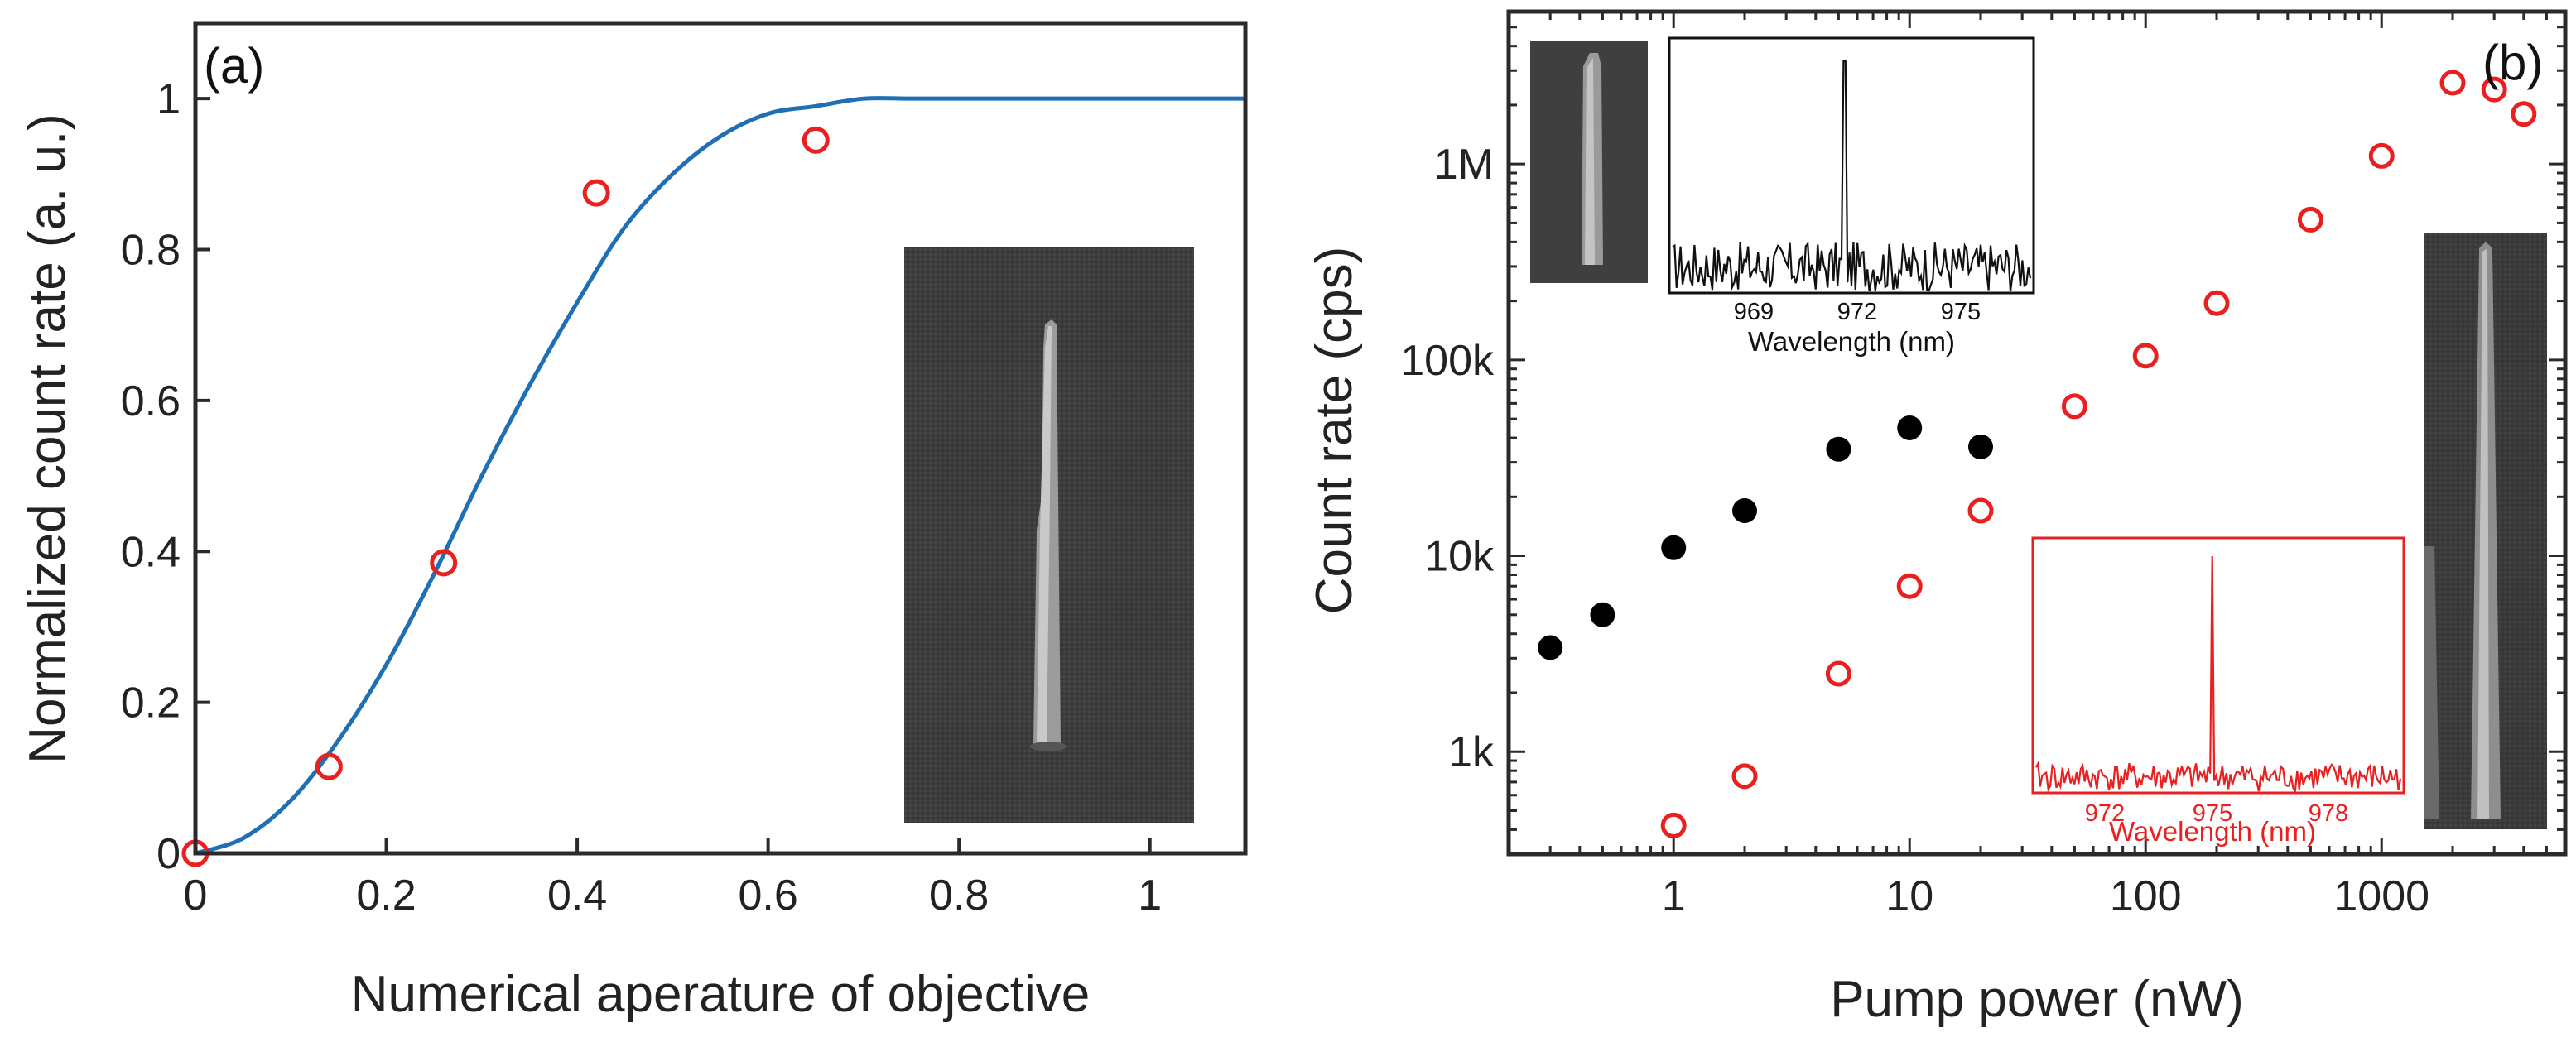  I want to click on panel-a-sem-inset, so click(1049, 535).